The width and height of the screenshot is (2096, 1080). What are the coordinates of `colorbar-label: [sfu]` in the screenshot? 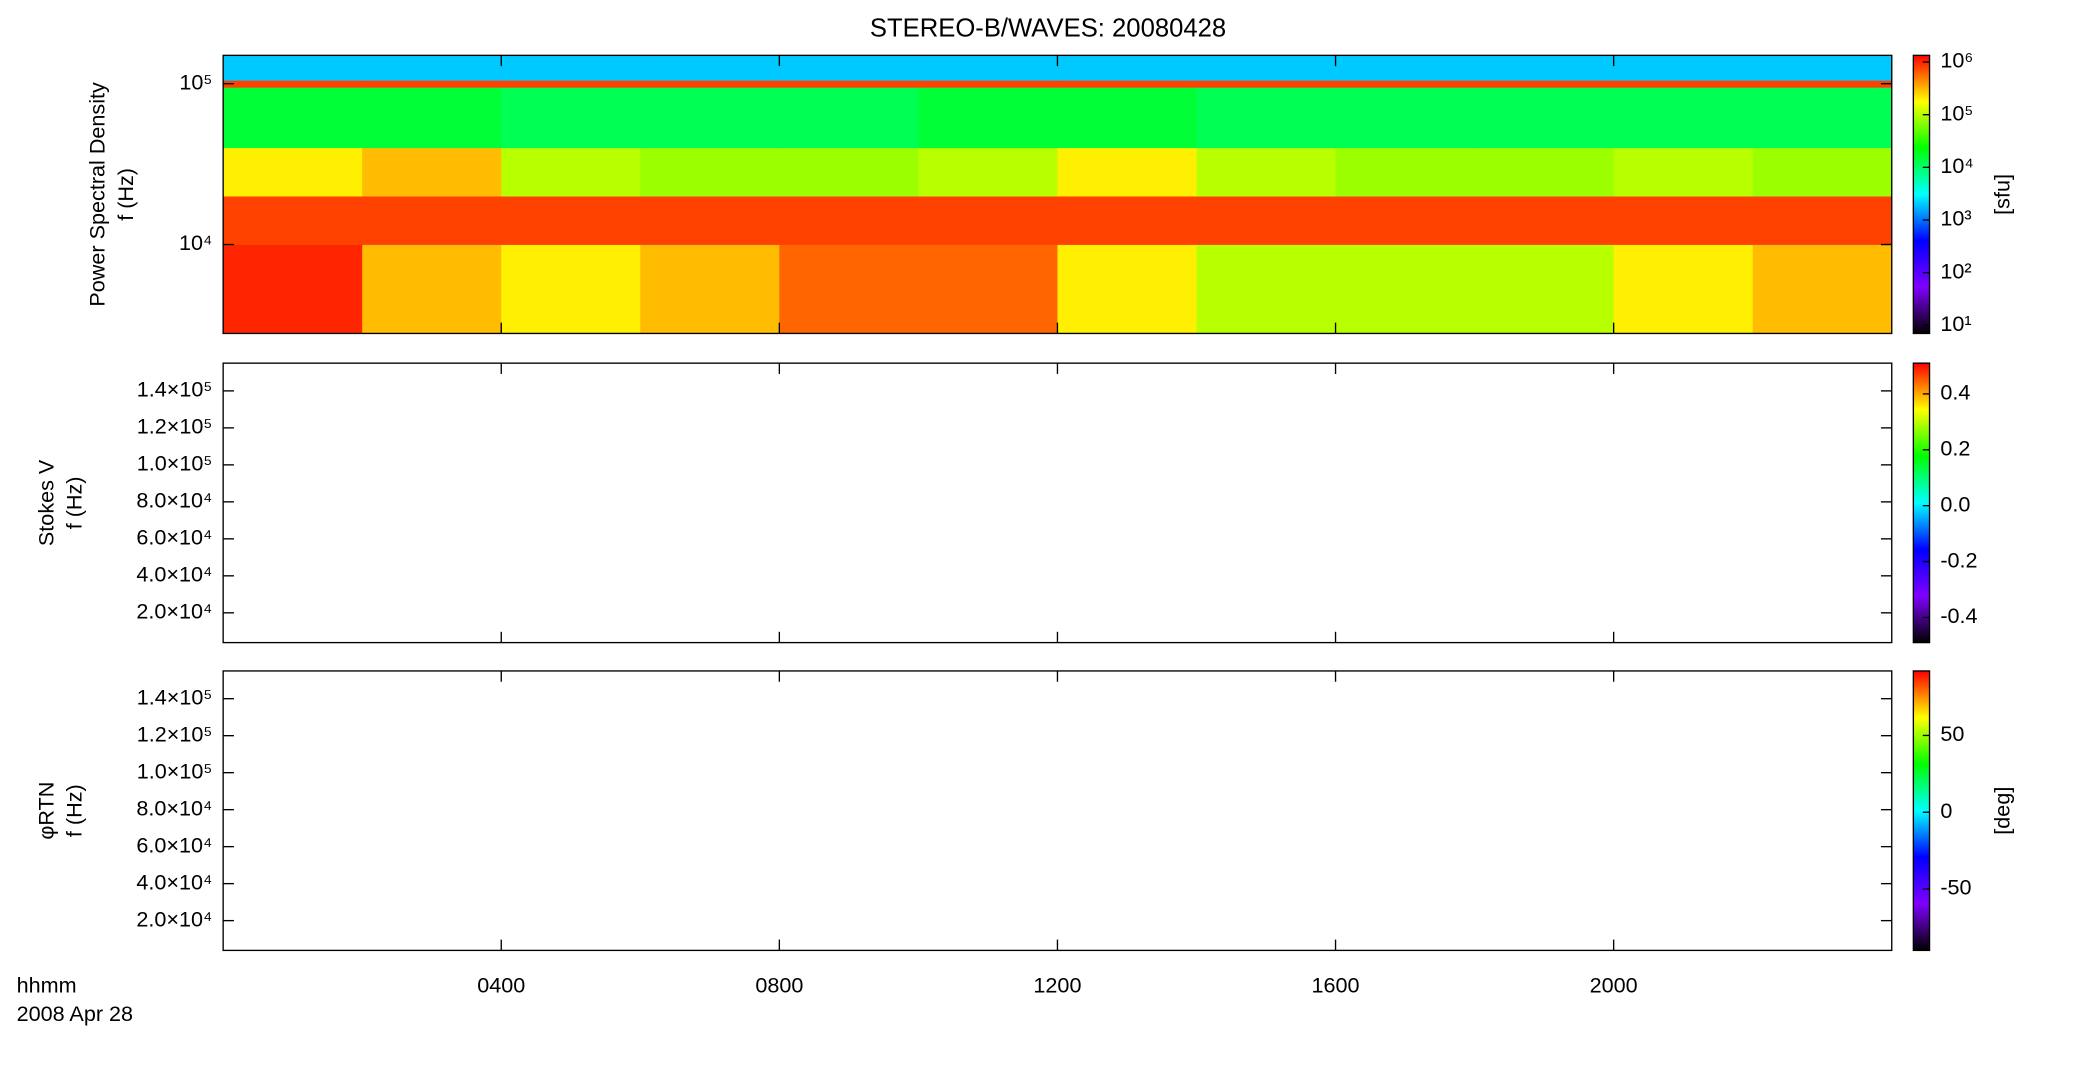 It's located at (2002, 194).